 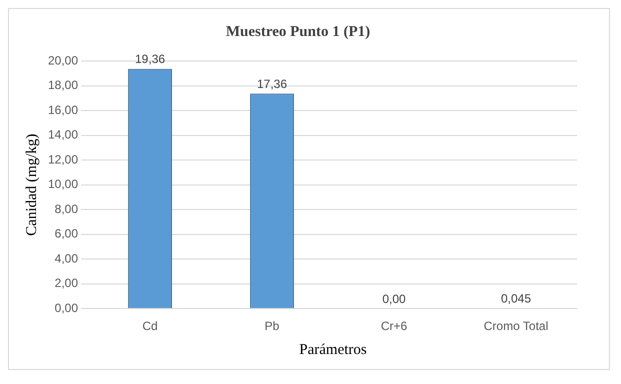 I want to click on x-axis-title: Parámetros, so click(x=333, y=350).